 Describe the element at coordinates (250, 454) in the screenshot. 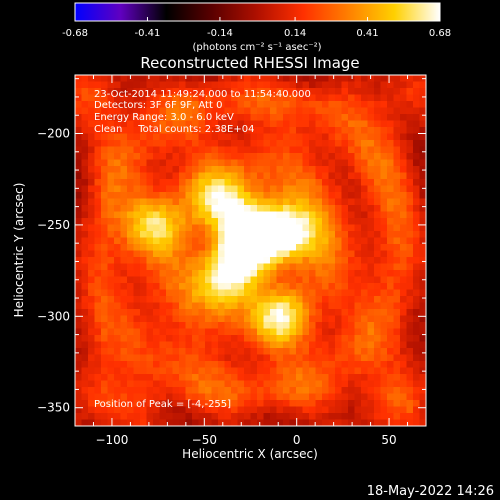

I see `x-axis-label: Heliocentric X (arcsec)` at that location.